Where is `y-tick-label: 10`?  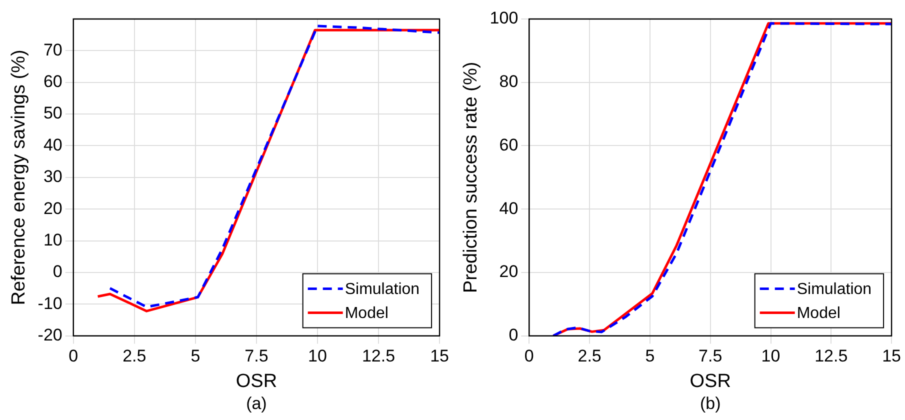 y-tick-label: 10 is located at coordinates (52, 240).